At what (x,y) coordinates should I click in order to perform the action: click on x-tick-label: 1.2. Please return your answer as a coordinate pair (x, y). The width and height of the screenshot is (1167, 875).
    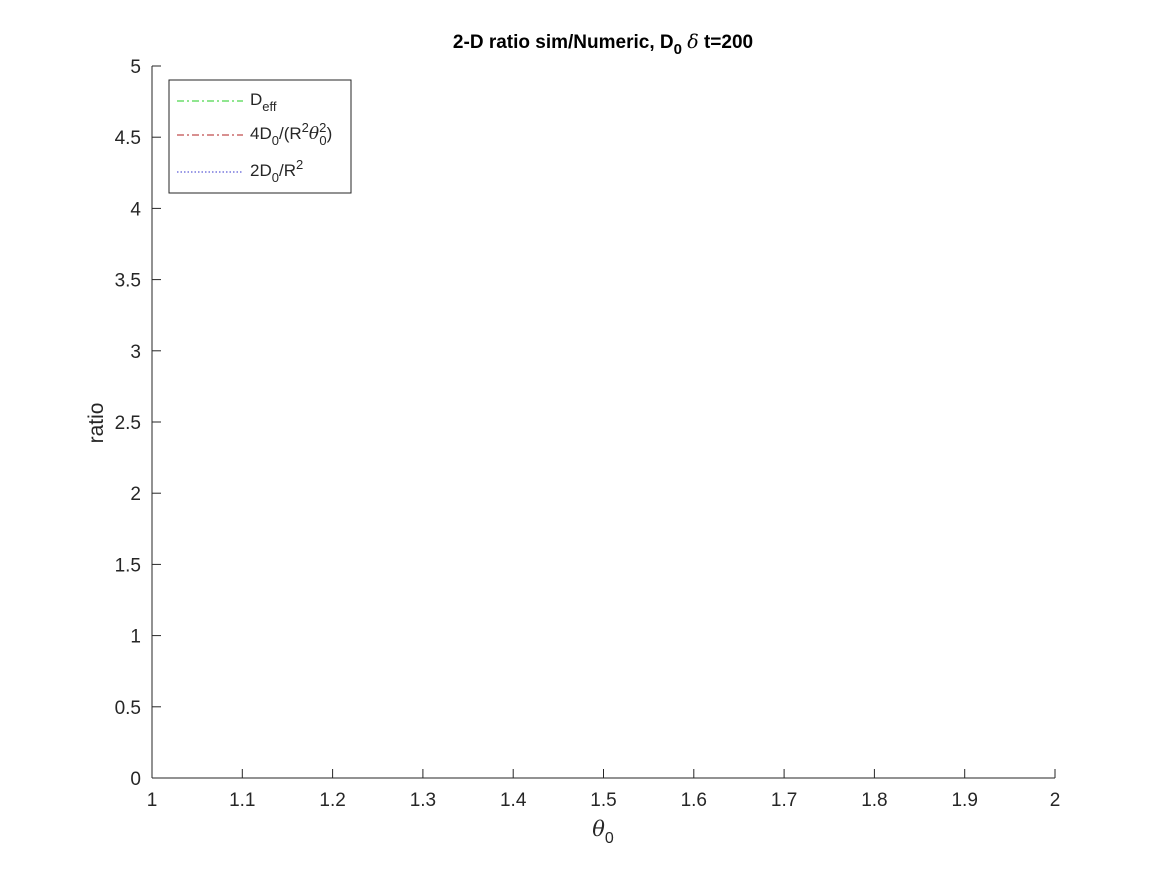
    Looking at the image, I should click on (332, 800).